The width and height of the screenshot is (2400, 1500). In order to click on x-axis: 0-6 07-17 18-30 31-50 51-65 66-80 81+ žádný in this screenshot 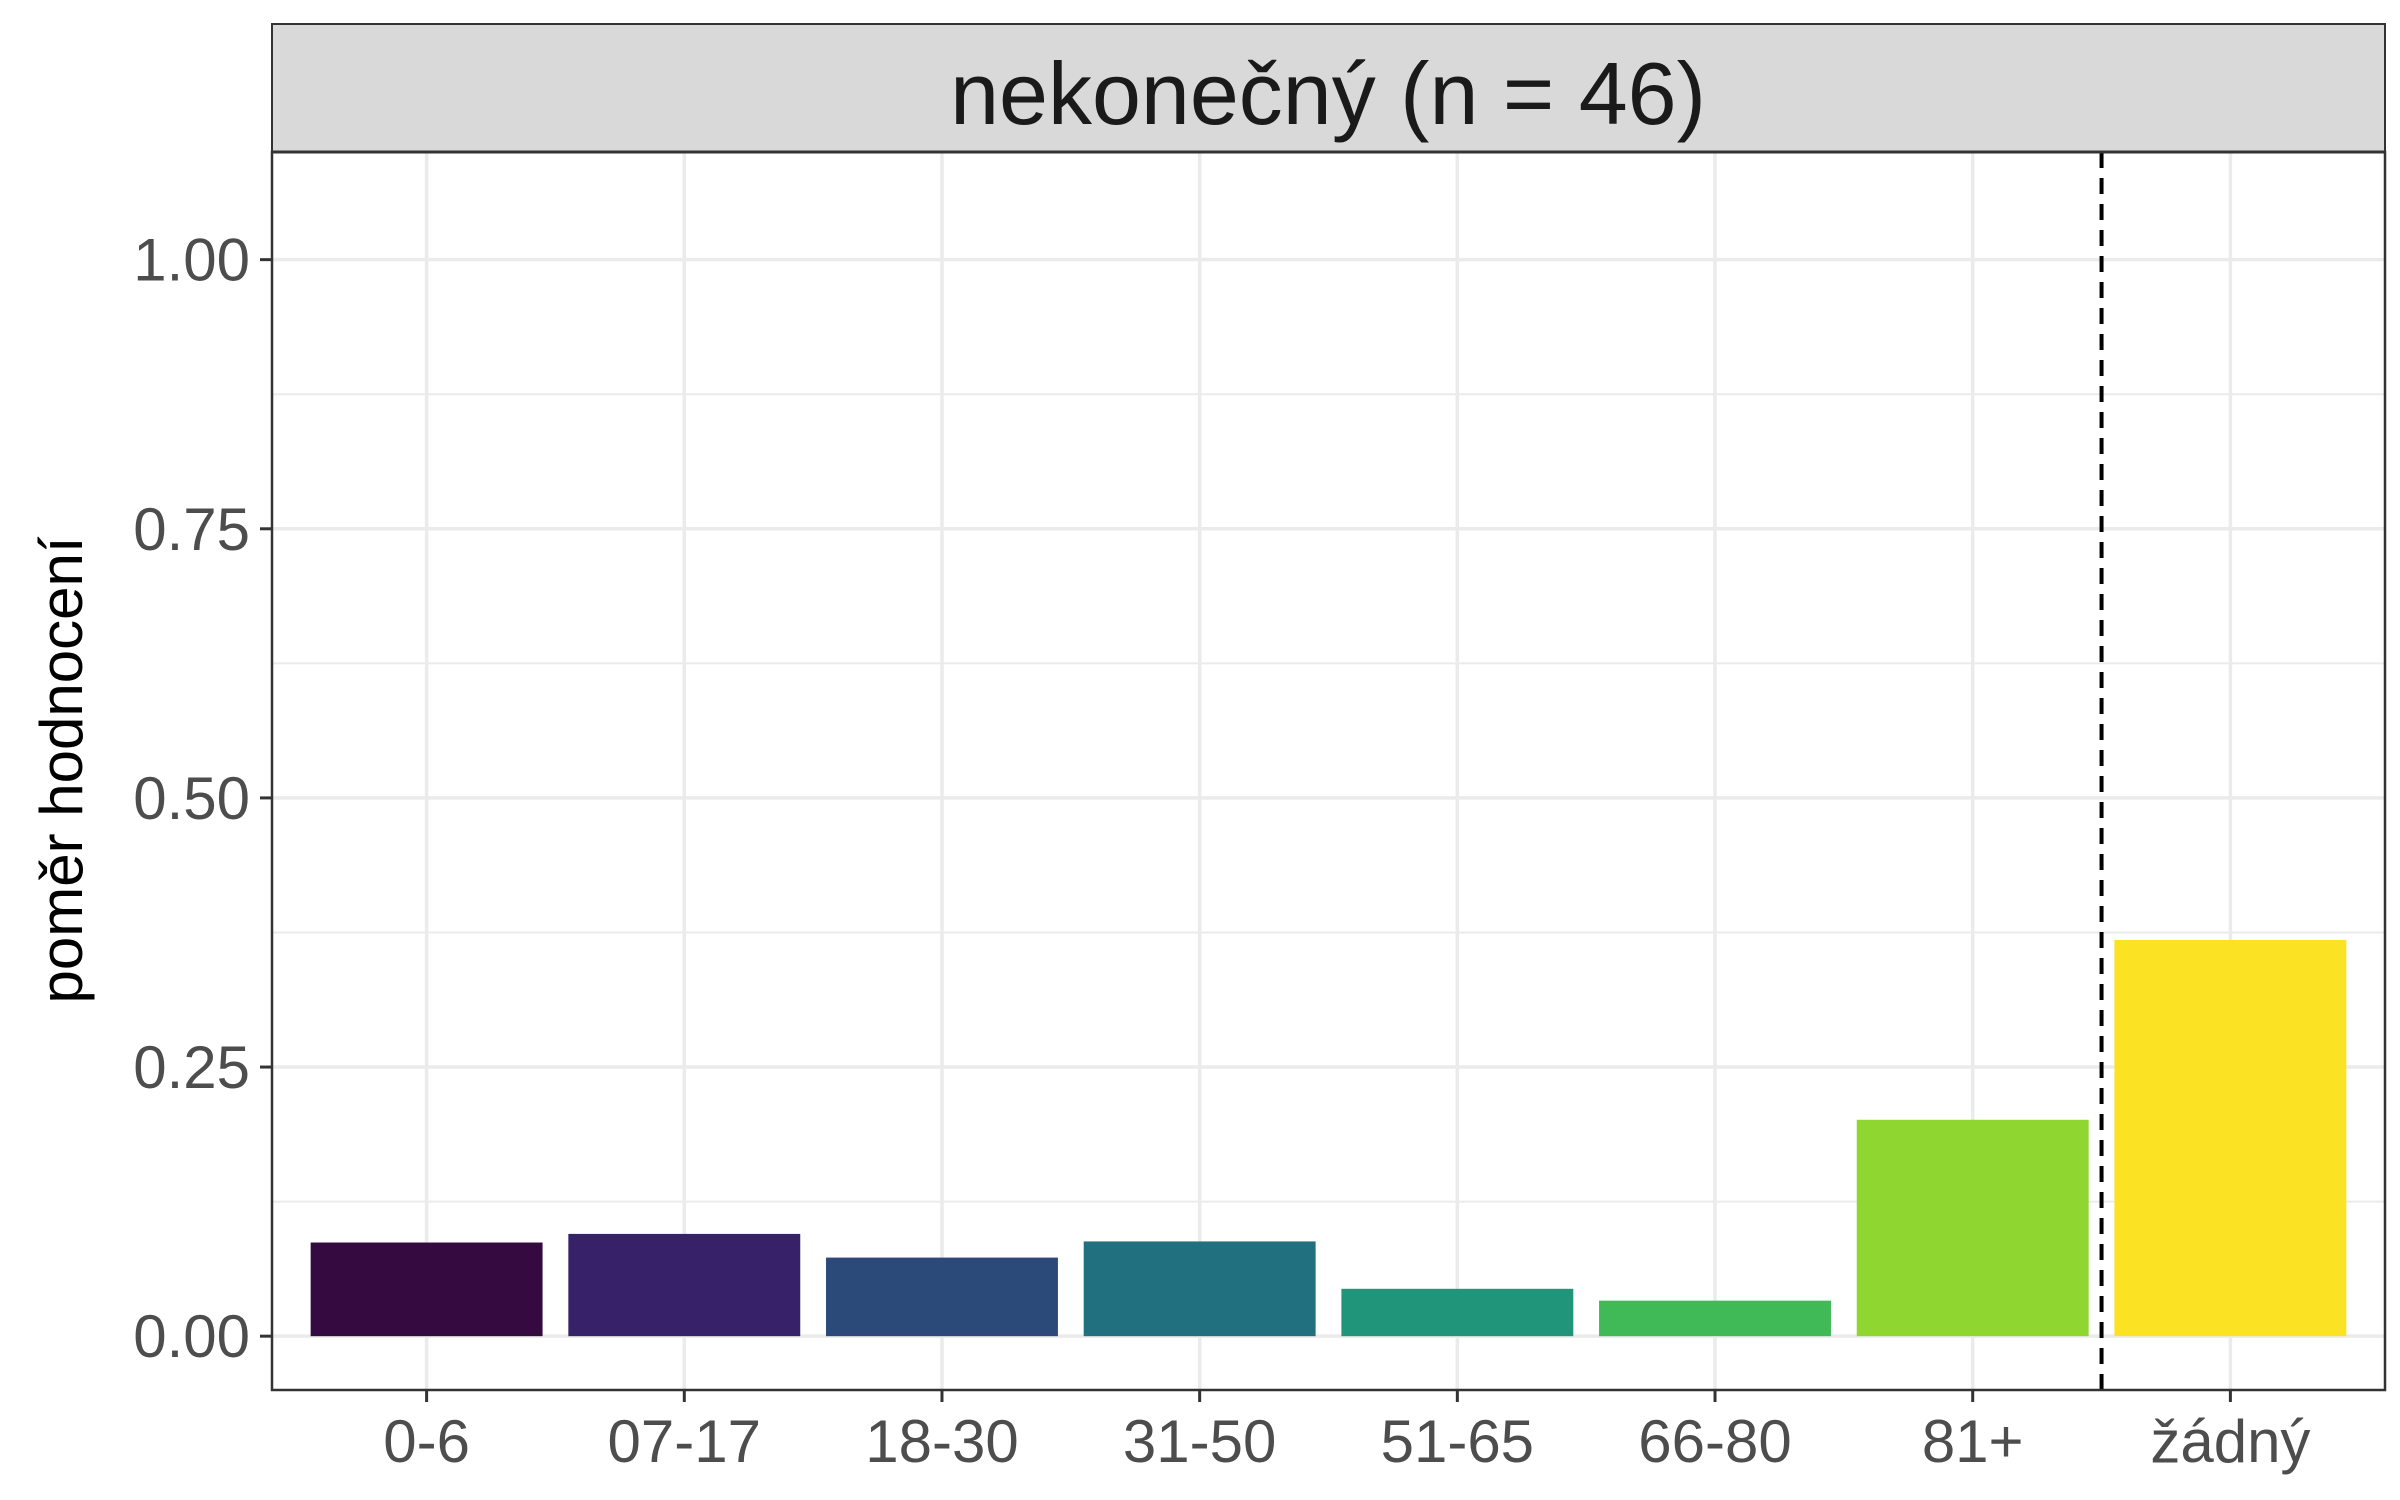, I will do `click(1346, 1432)`.